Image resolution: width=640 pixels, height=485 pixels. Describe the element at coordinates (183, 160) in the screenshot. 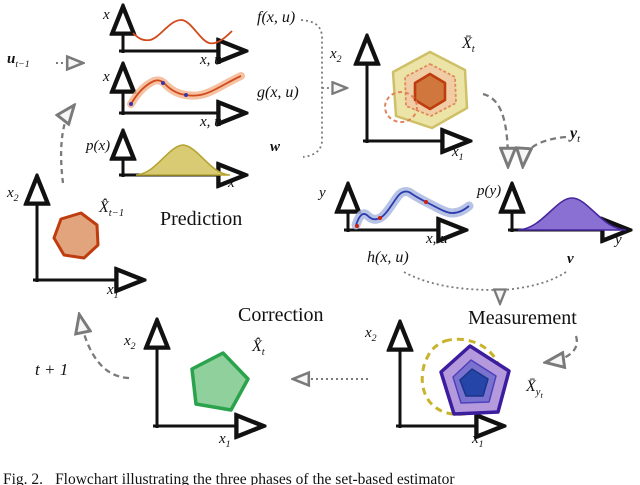

I see `px-distribution` at that location.